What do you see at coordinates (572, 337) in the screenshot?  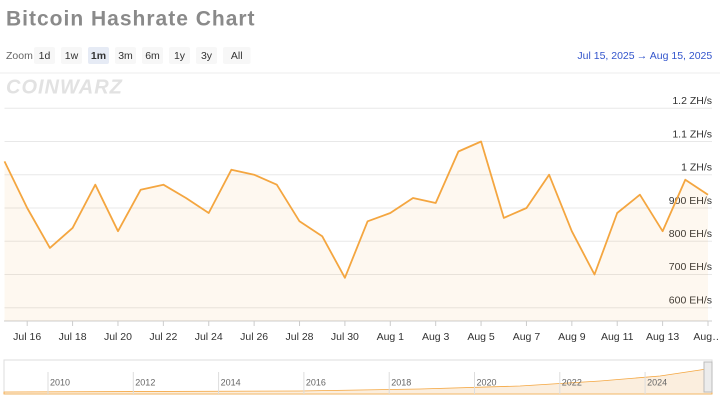 I see `x-tick-label: Aug 9` at bounding box center [572, 337].